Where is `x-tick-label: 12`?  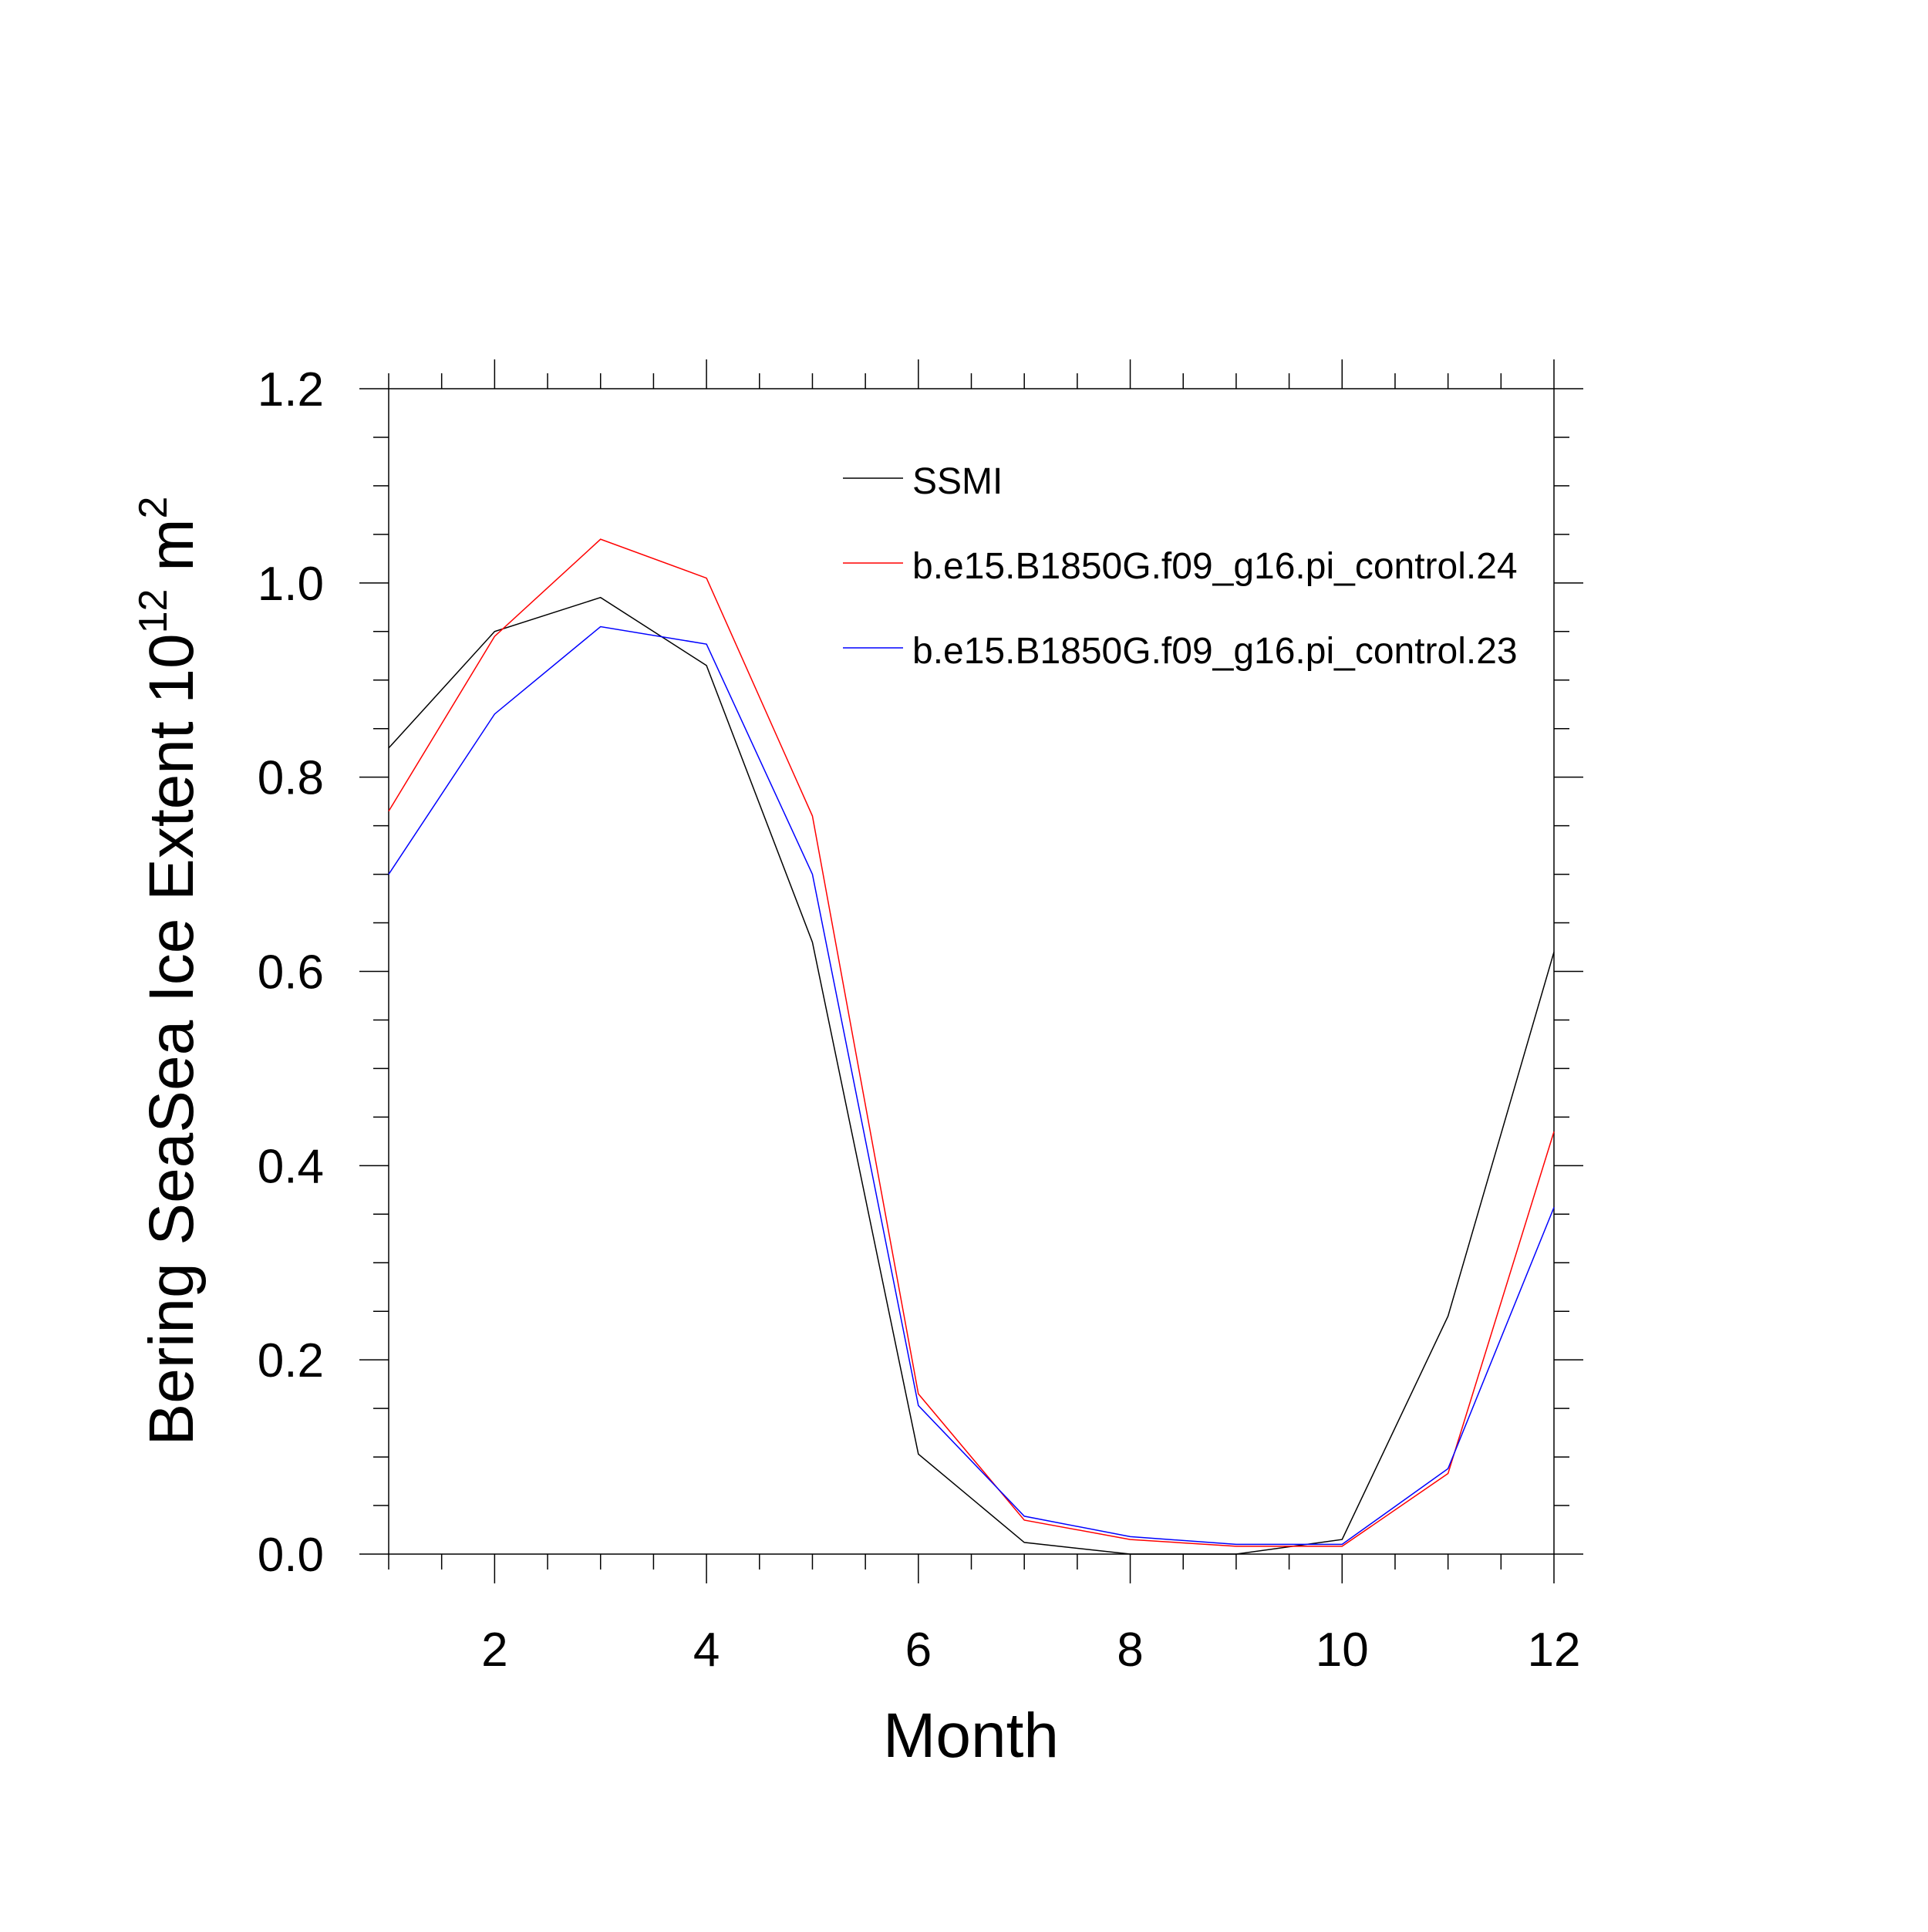 x-tick-label: 12 is located at coordinates (1554, 1650).